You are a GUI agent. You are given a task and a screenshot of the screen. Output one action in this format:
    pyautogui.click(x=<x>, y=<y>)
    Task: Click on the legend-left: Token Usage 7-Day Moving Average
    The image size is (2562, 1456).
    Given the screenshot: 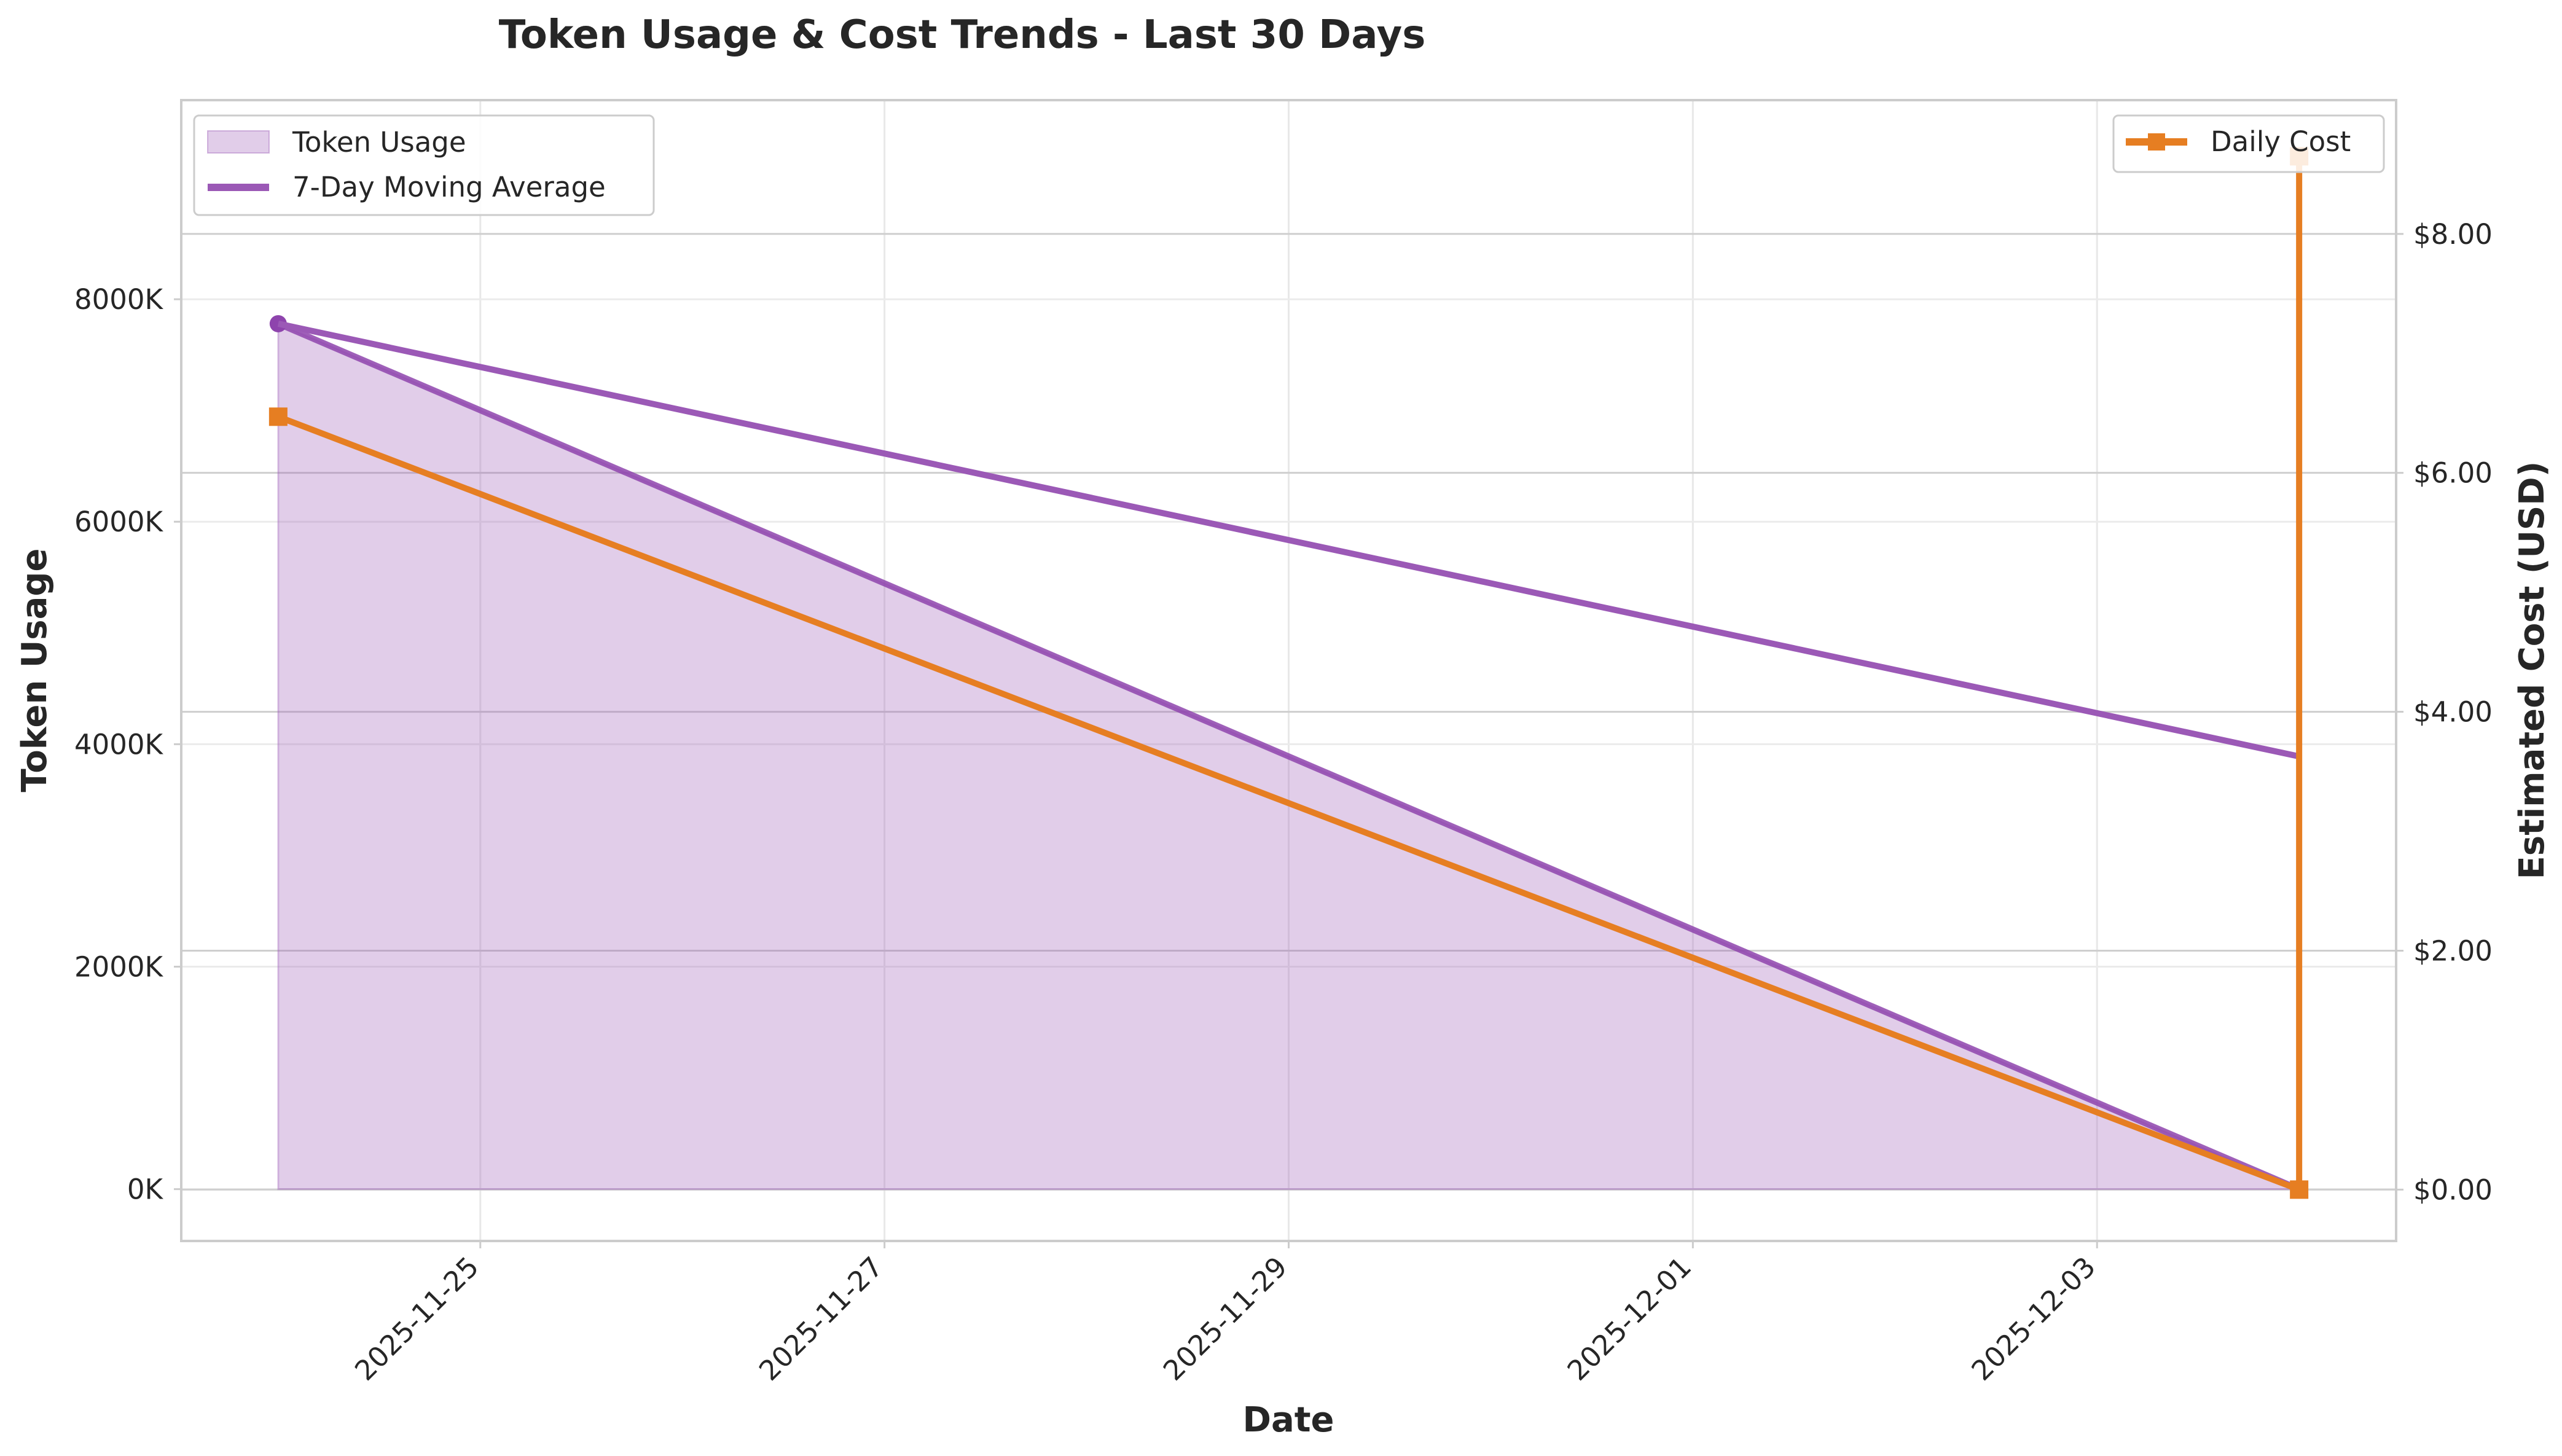 What is the action you would take?
    pyautogui.click(x=424, y=165)
    